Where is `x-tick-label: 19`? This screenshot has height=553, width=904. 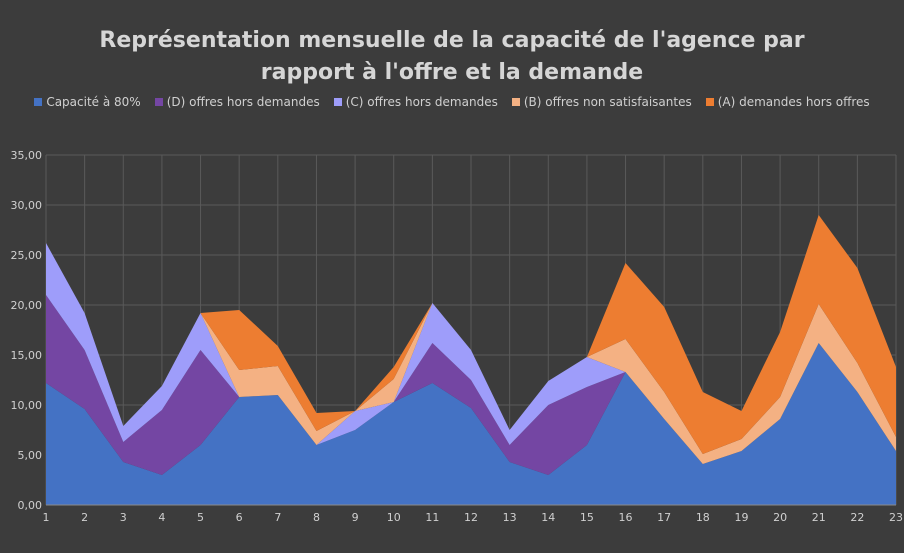
x-tick-label: 19 is located at coordinates (741, 517).